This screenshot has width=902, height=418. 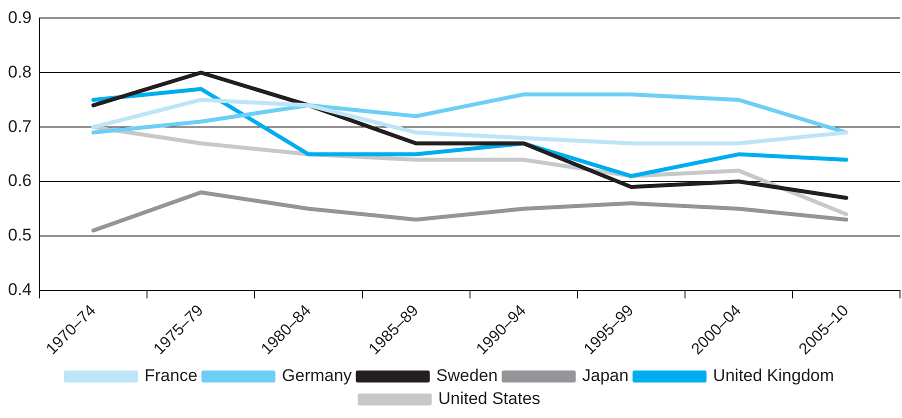 I want to click on y-tick-label: 0.8, so click(x=20, y=72).